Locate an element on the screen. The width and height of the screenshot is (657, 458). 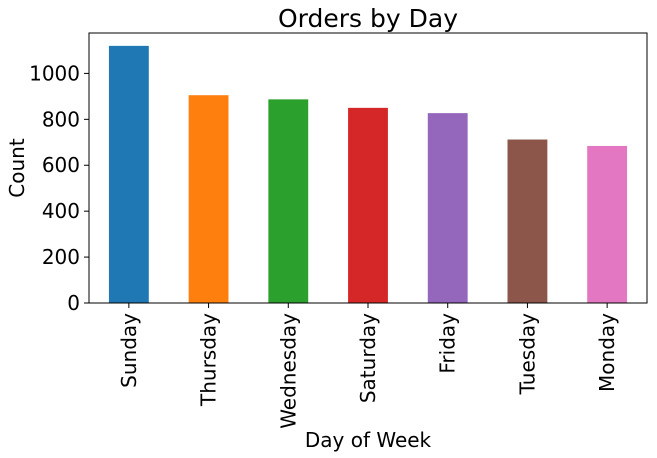
y-tick-label: 400 is located at coordinates (61, 211).